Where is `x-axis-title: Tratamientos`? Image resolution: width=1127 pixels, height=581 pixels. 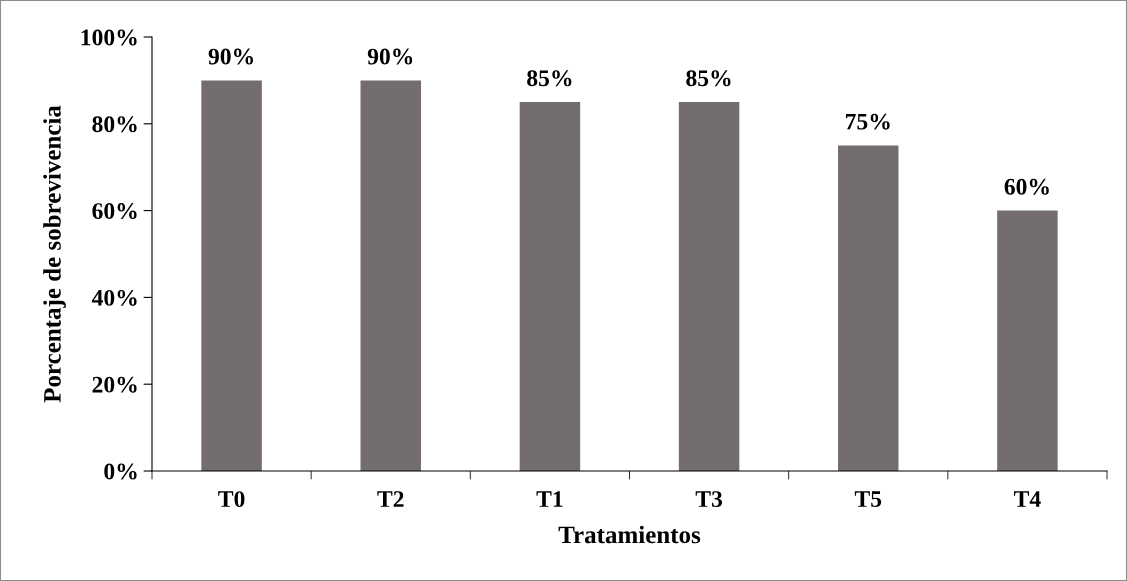
x-axis-title: Tratamientos is located at coordinates (629, 534).